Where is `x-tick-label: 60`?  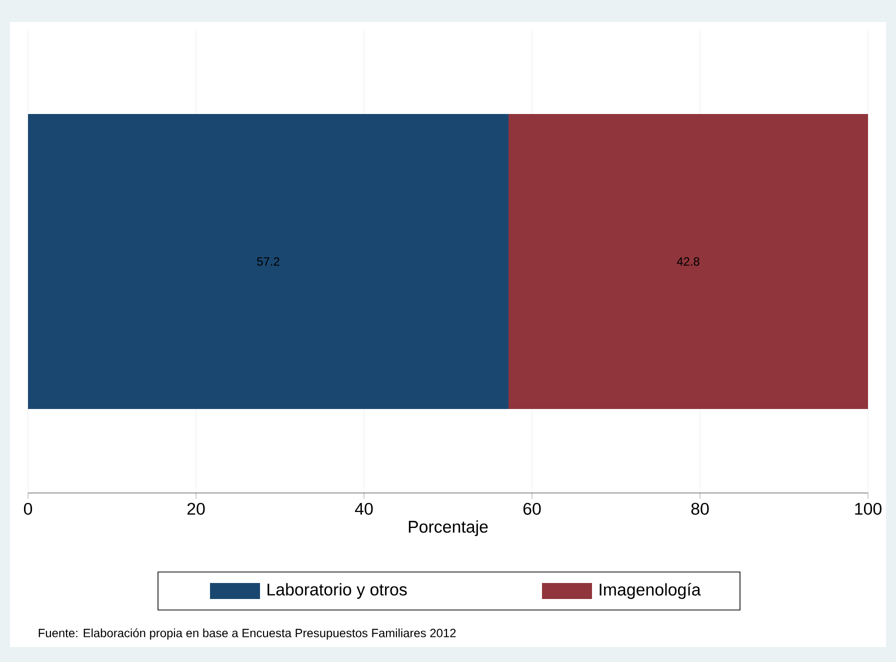
x-tick-label: 60 is located at coordinates (532, 508).